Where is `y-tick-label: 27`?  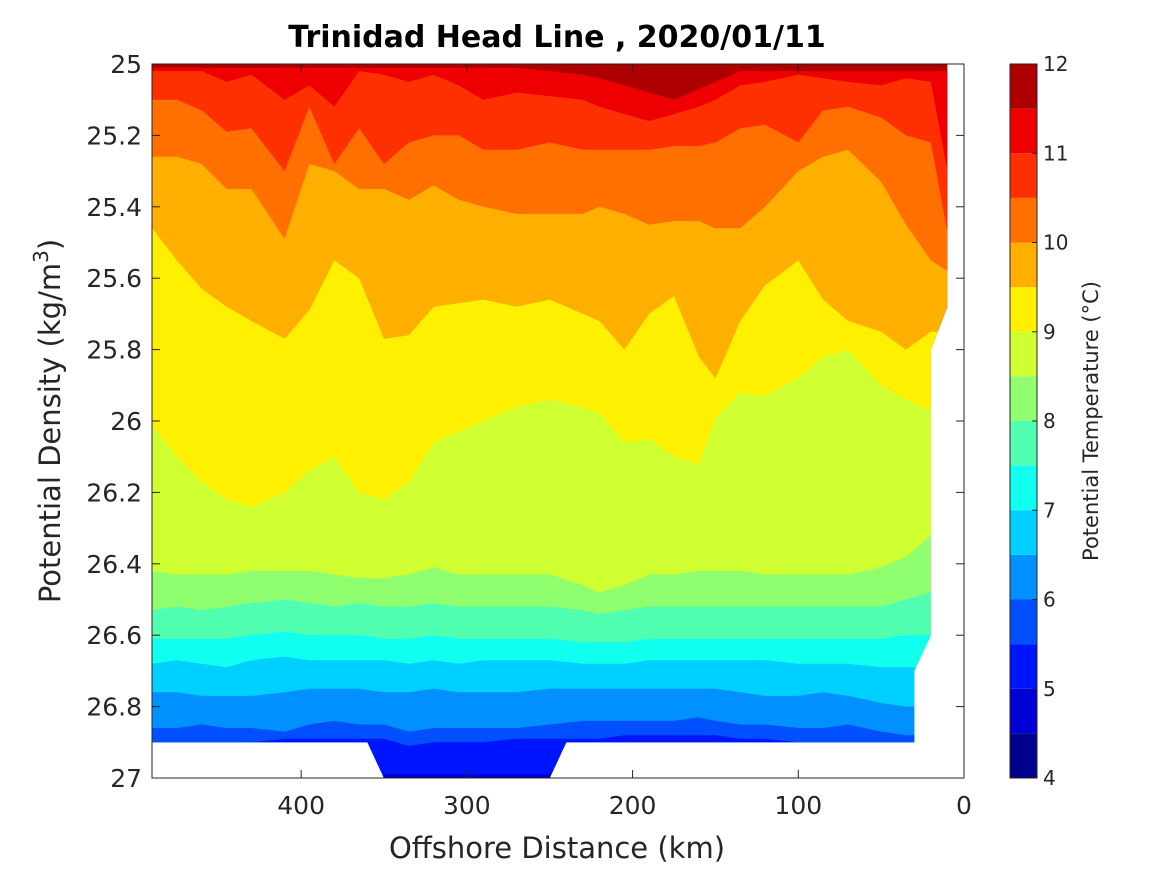 y-tick-label: 27 is located at coordinates (126, 778).